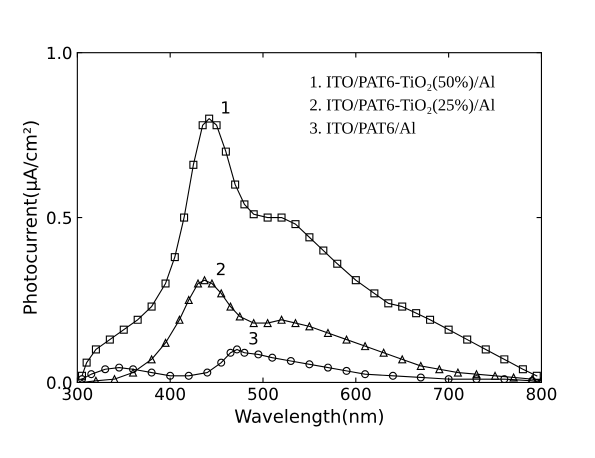 Image resolution: width=595 pixels, height=458 pixels. I want to click on series-label: 1, so click(226, 107).